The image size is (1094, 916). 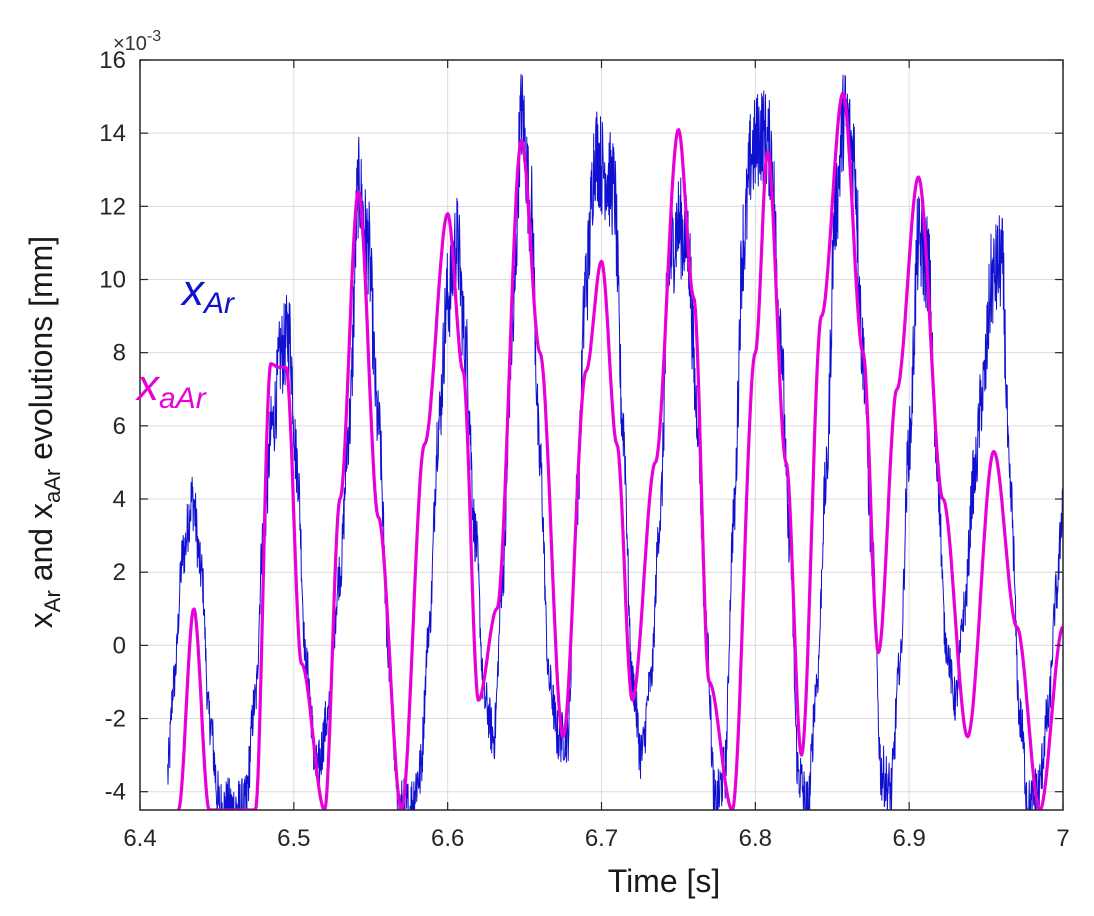 I want to click on y-label-sub2: aAr, so click(x=52, y=486).